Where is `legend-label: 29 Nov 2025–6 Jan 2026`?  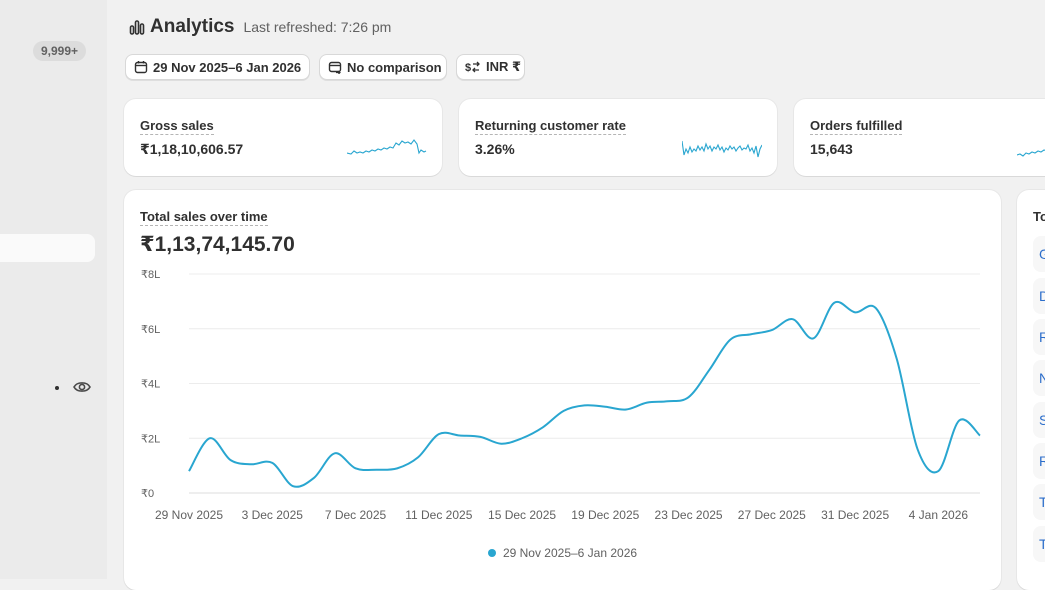 legend-label: 29 Nov 2025–6 Jan 2026 is located at coordinates (570, 553).